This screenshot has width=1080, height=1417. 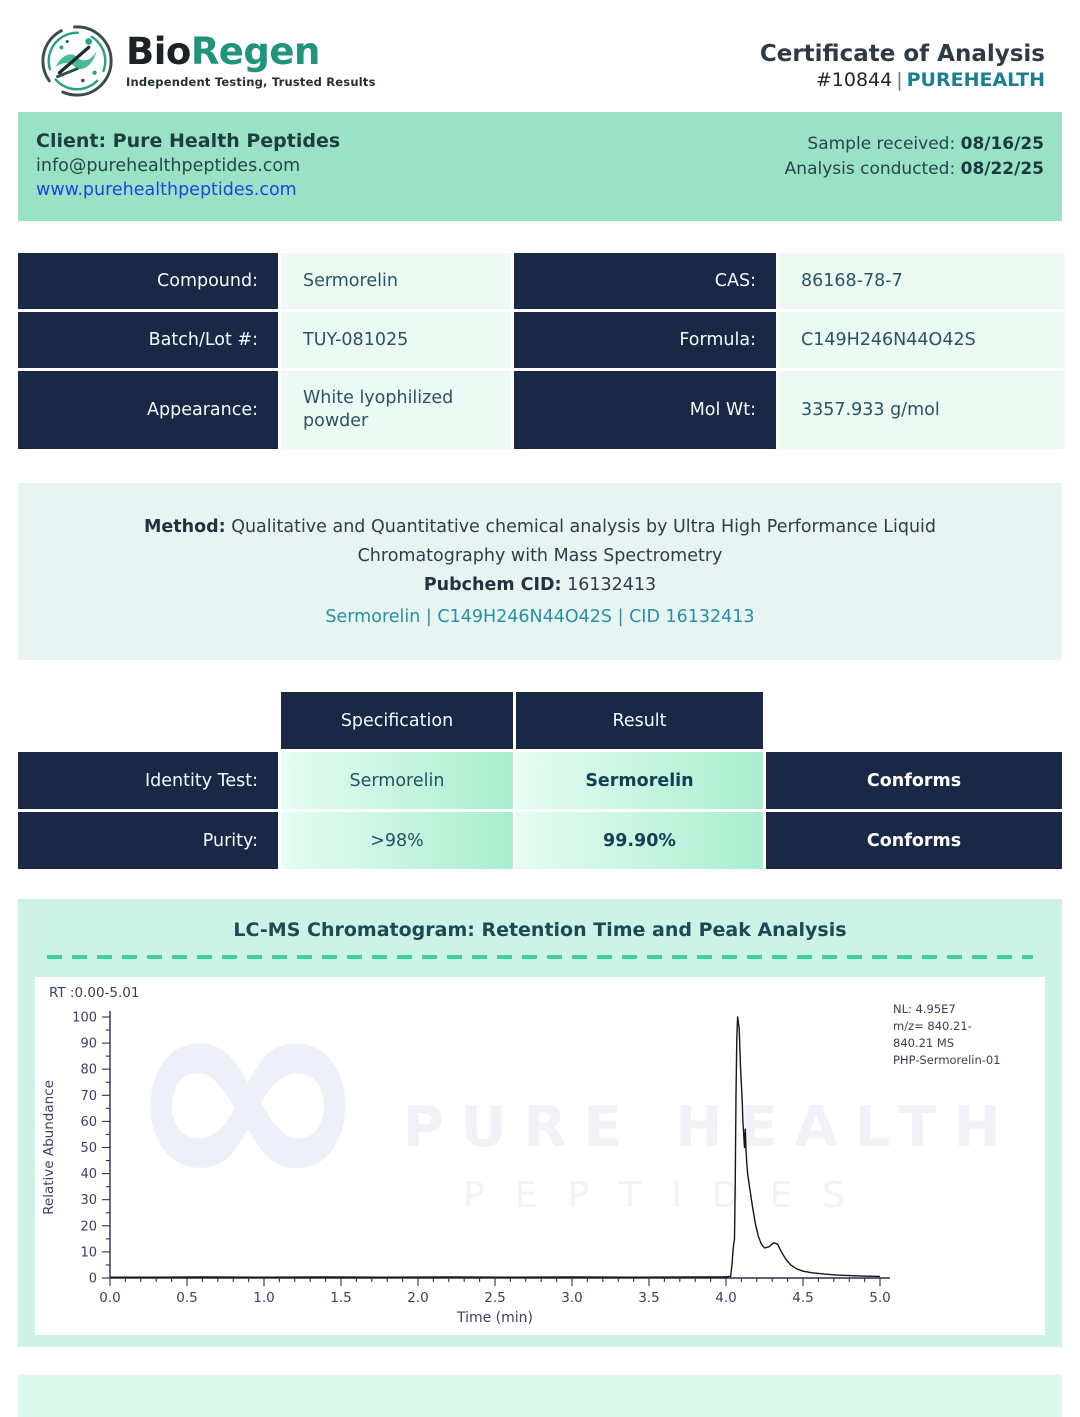 I want to click on certificate-title: Certificate of Analysis, so click(x=902, y=54).